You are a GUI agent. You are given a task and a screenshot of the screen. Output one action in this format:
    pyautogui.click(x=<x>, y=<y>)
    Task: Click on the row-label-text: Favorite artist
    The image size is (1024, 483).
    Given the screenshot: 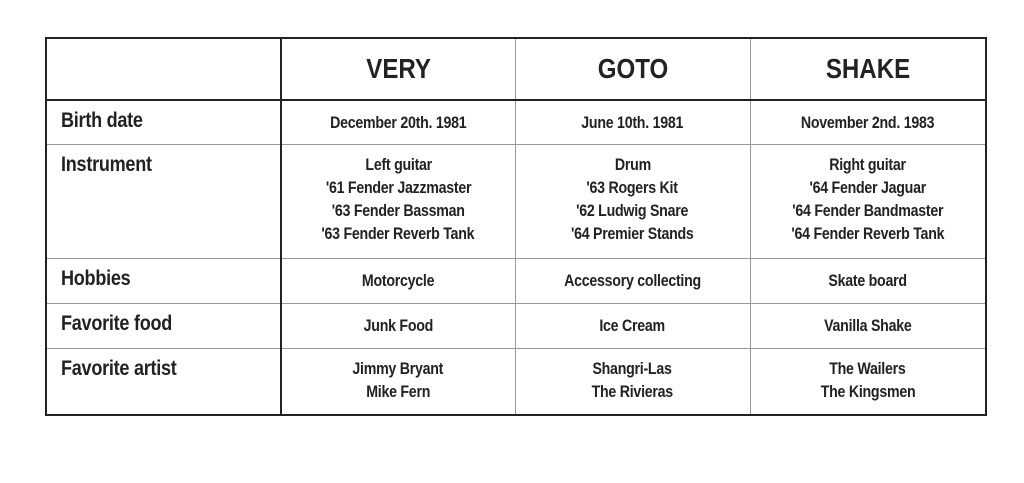 What is the action you would take?
    pyautogui.click(x=119, y=368)
    